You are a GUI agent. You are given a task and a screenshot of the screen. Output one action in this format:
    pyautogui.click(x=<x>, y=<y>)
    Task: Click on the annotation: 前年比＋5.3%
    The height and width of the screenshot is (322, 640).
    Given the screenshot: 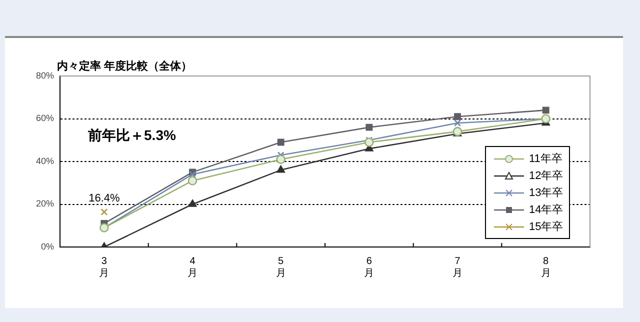 What is the action you would take?
    pyautogui.click(x=131, y=134)
    